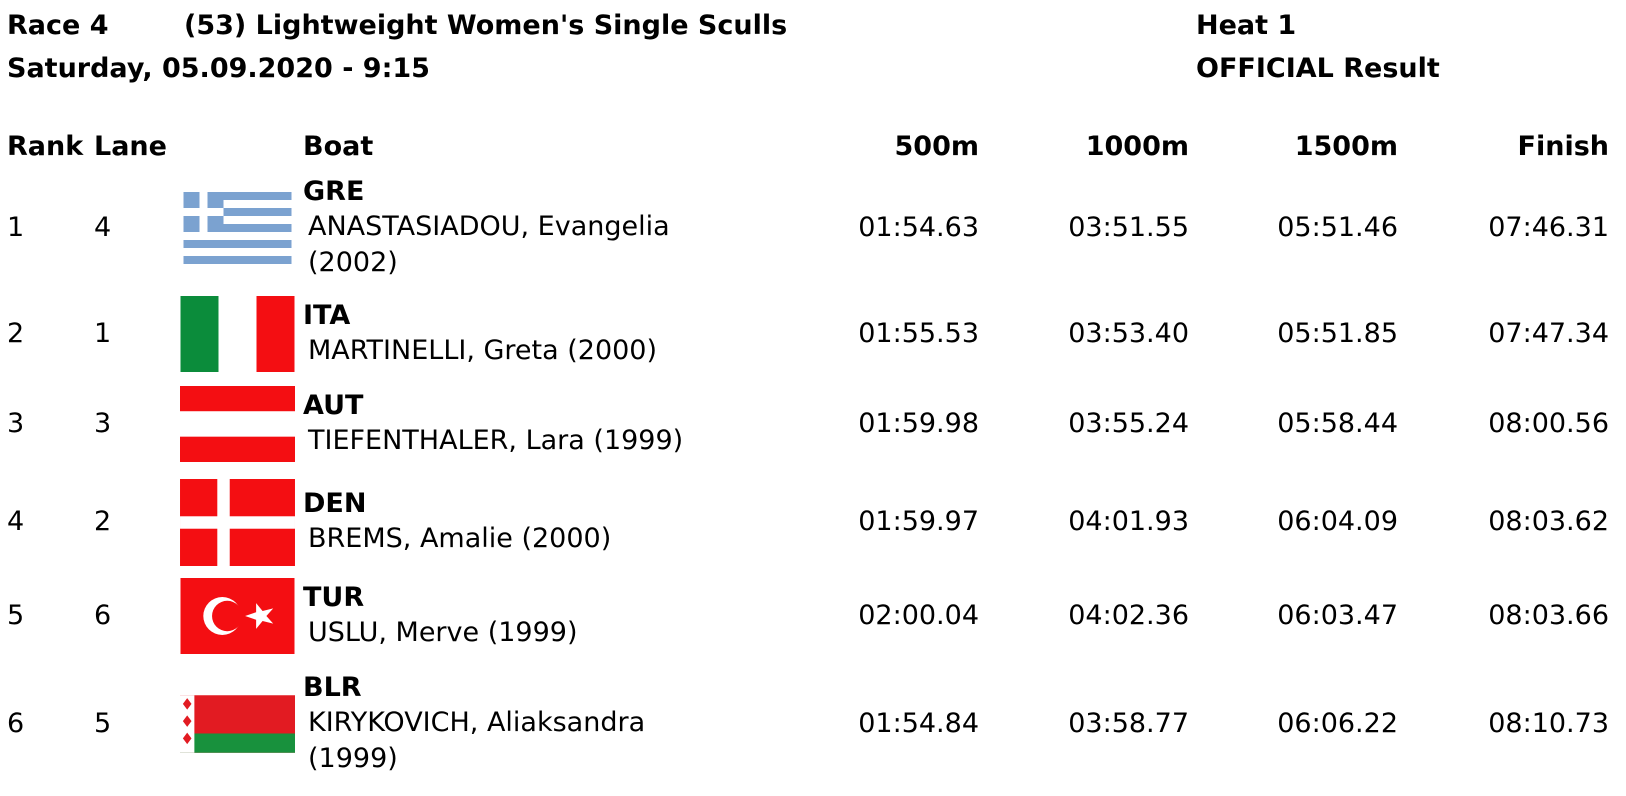 Image resolution: width=1626 pixels, height=796 pixels. I want to click on col-head: Finish, so click(1563, 146).